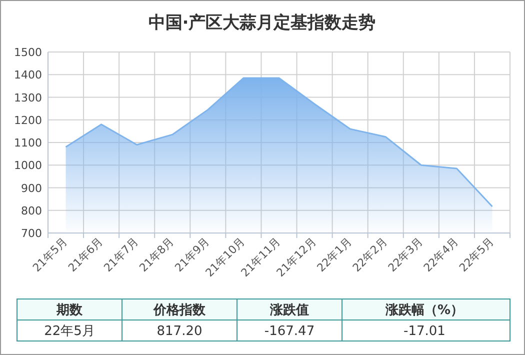 This screenshot has height=355, width=525. Describe the element at coordinates (70, 310) in the screenshot. I see `text: 期数` at that location.